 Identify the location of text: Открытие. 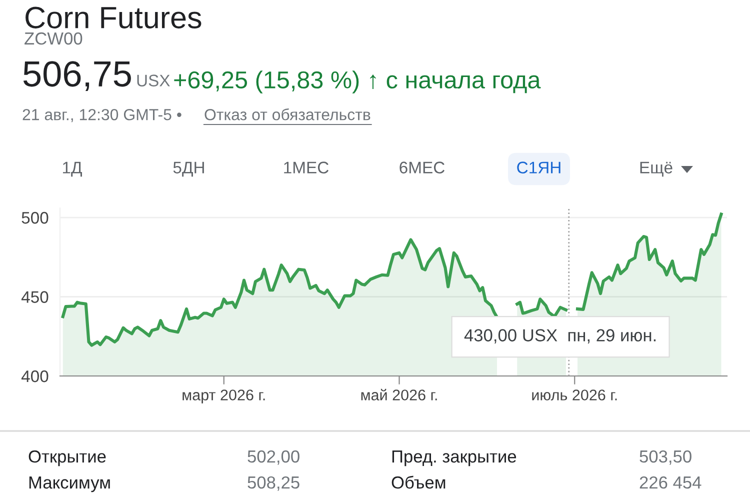
(67, 458).